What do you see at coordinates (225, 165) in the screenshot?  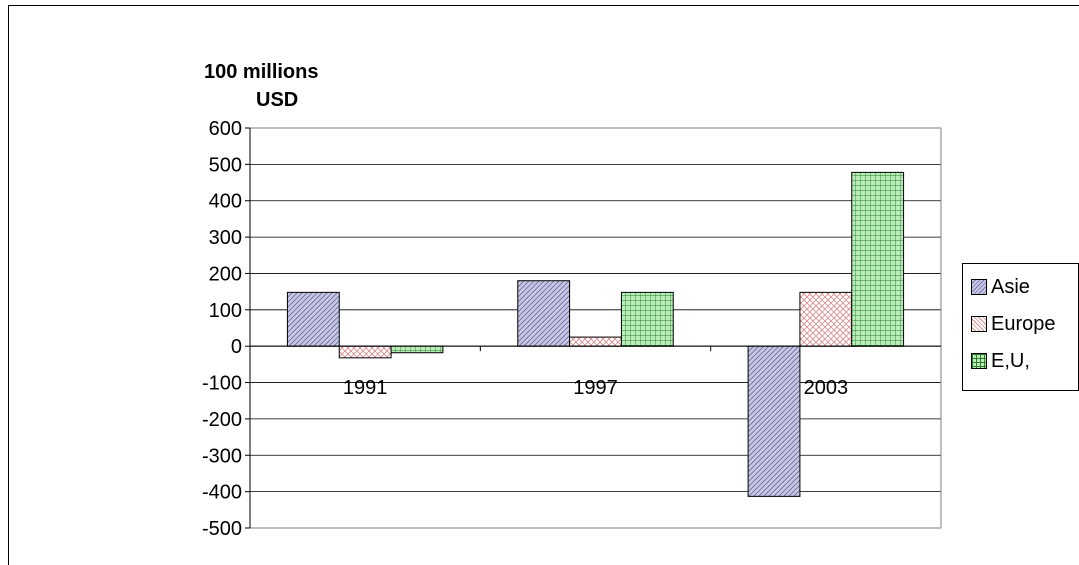 I see `y-tick-label: 500` at bounding box center [225, 165].